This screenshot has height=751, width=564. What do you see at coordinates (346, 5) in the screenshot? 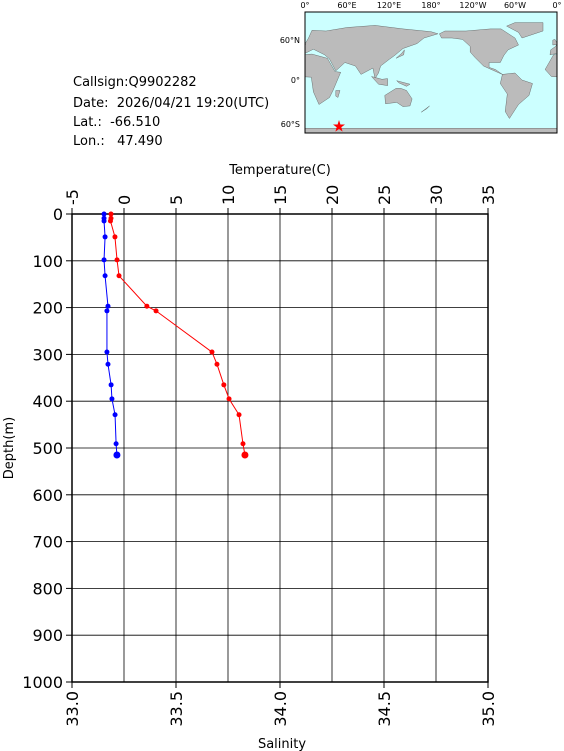
I see `map-x-tick-label: 60°E` at bounding box center [346, 5].